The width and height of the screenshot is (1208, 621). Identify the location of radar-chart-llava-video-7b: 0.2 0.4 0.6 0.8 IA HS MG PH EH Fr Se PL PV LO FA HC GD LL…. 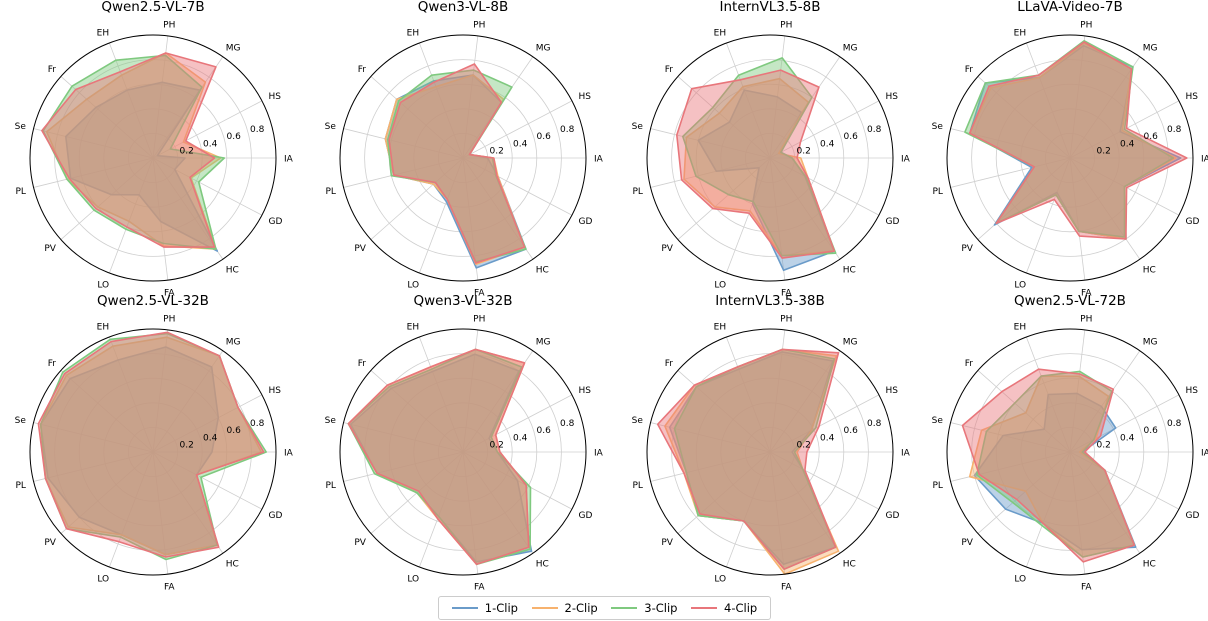
(1070, 149).